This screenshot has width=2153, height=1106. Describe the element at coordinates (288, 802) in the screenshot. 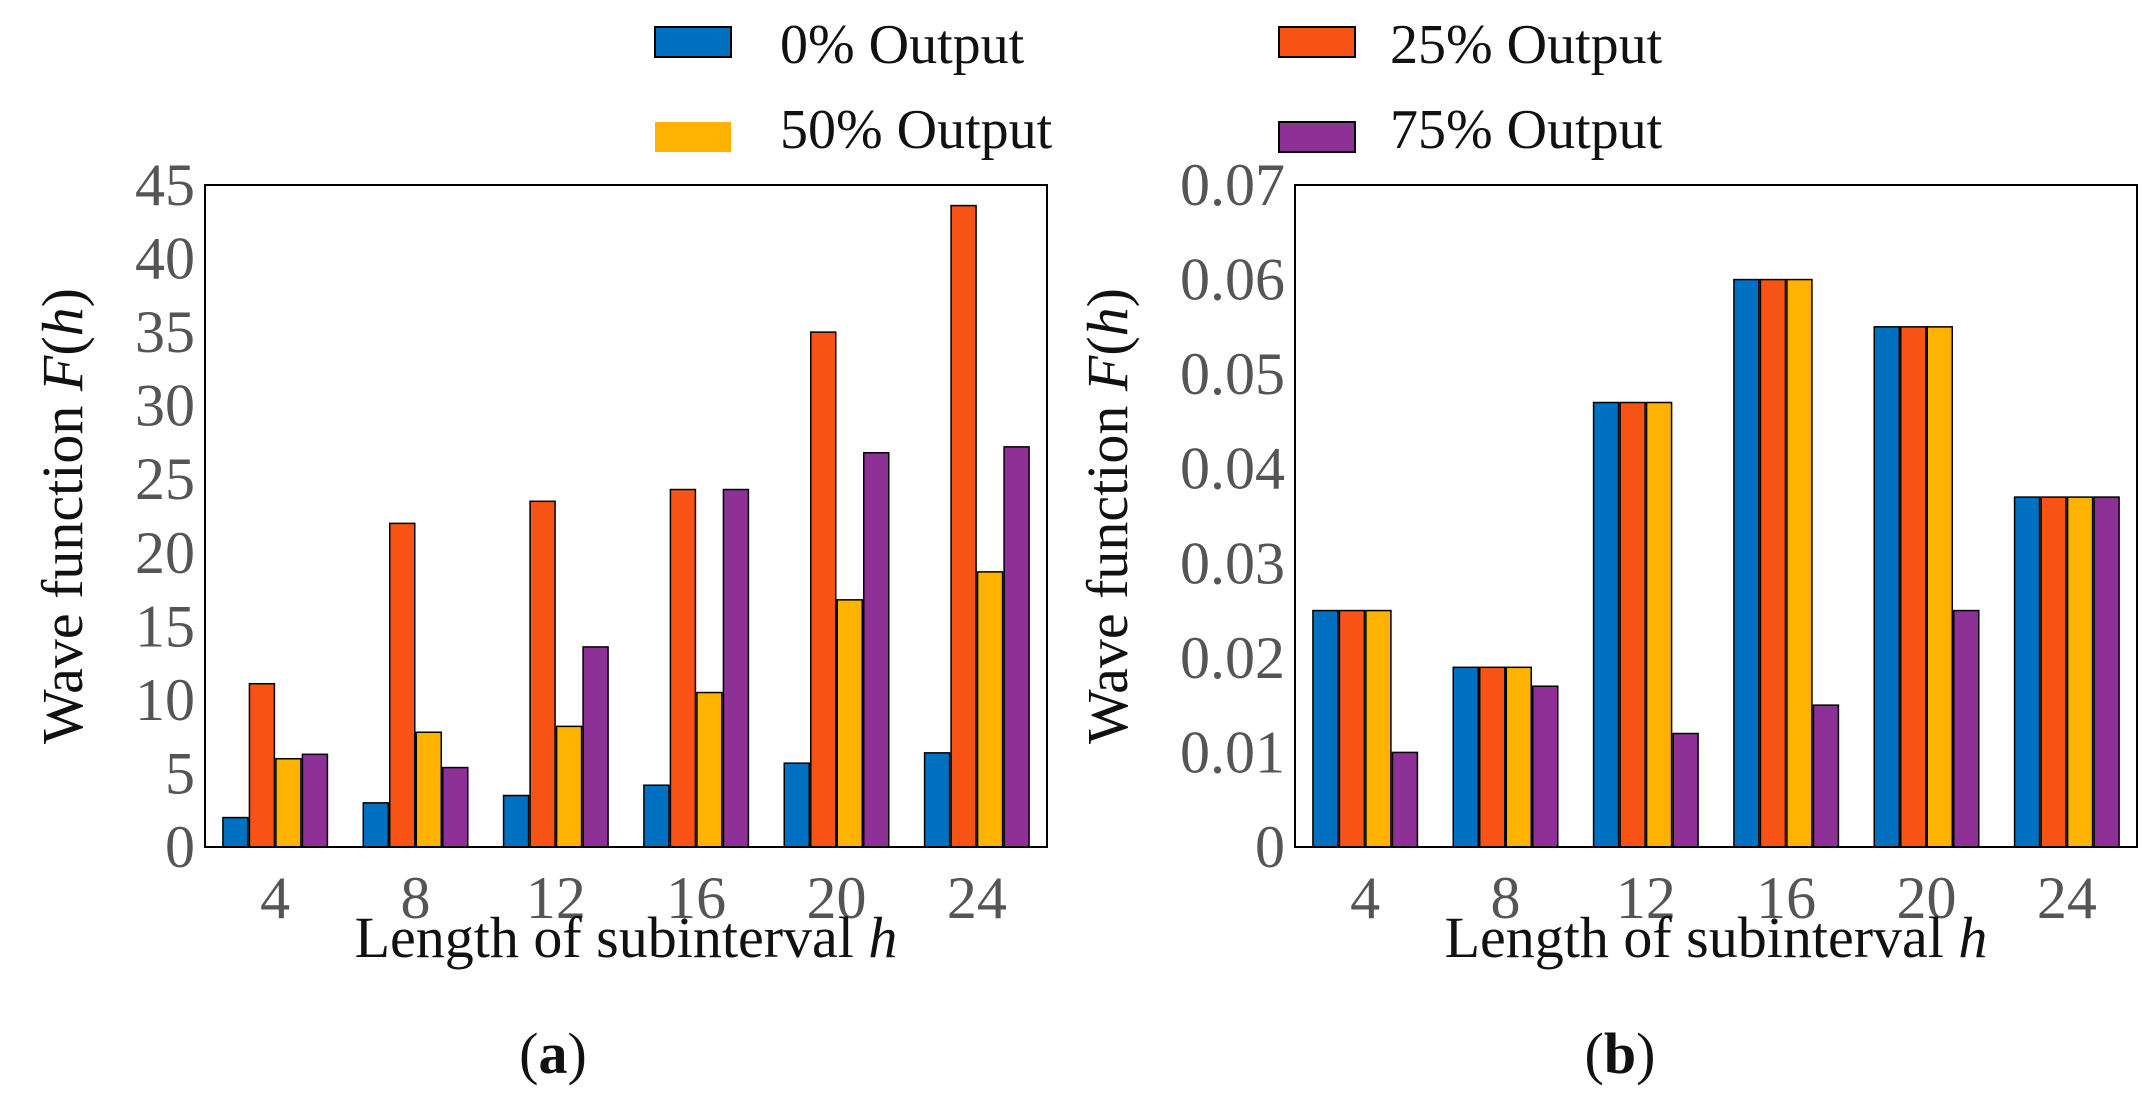

I see `chart-a-bar-s2-c0` at that location.